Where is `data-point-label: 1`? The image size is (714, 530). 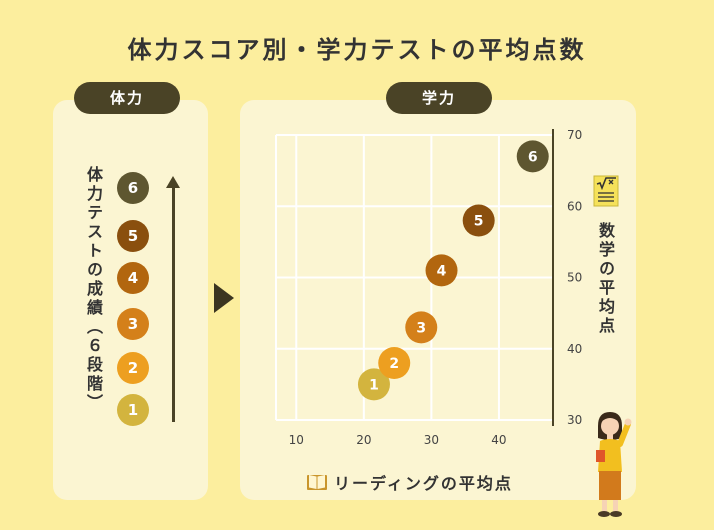
data-point-label: 1 is located at coordinates (374, 385).